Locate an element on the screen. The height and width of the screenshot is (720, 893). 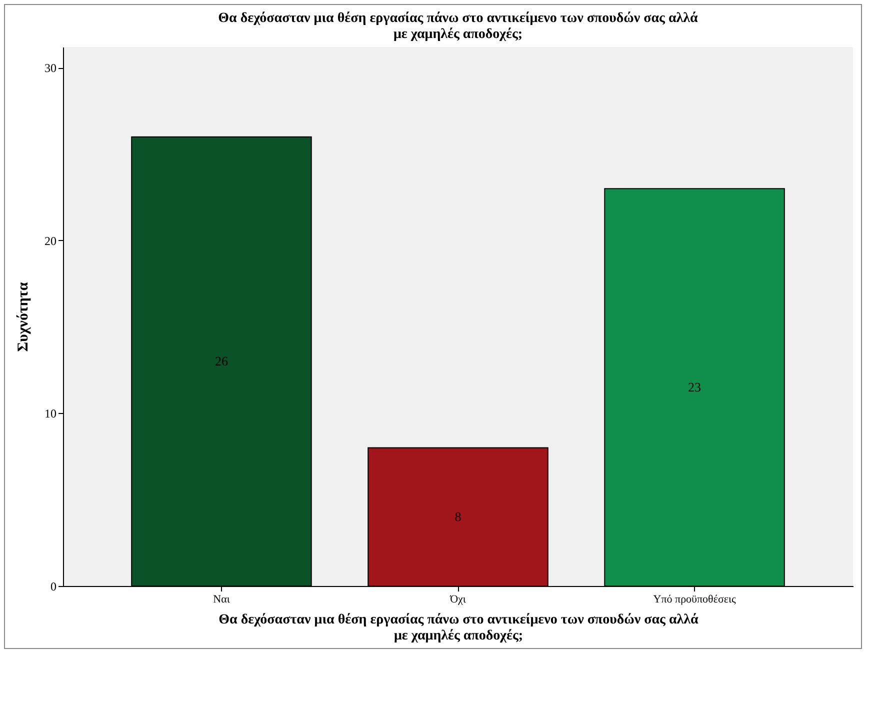
x-tick-label: Υπό προϋποθέσεις is located at coordinates (694, 600).